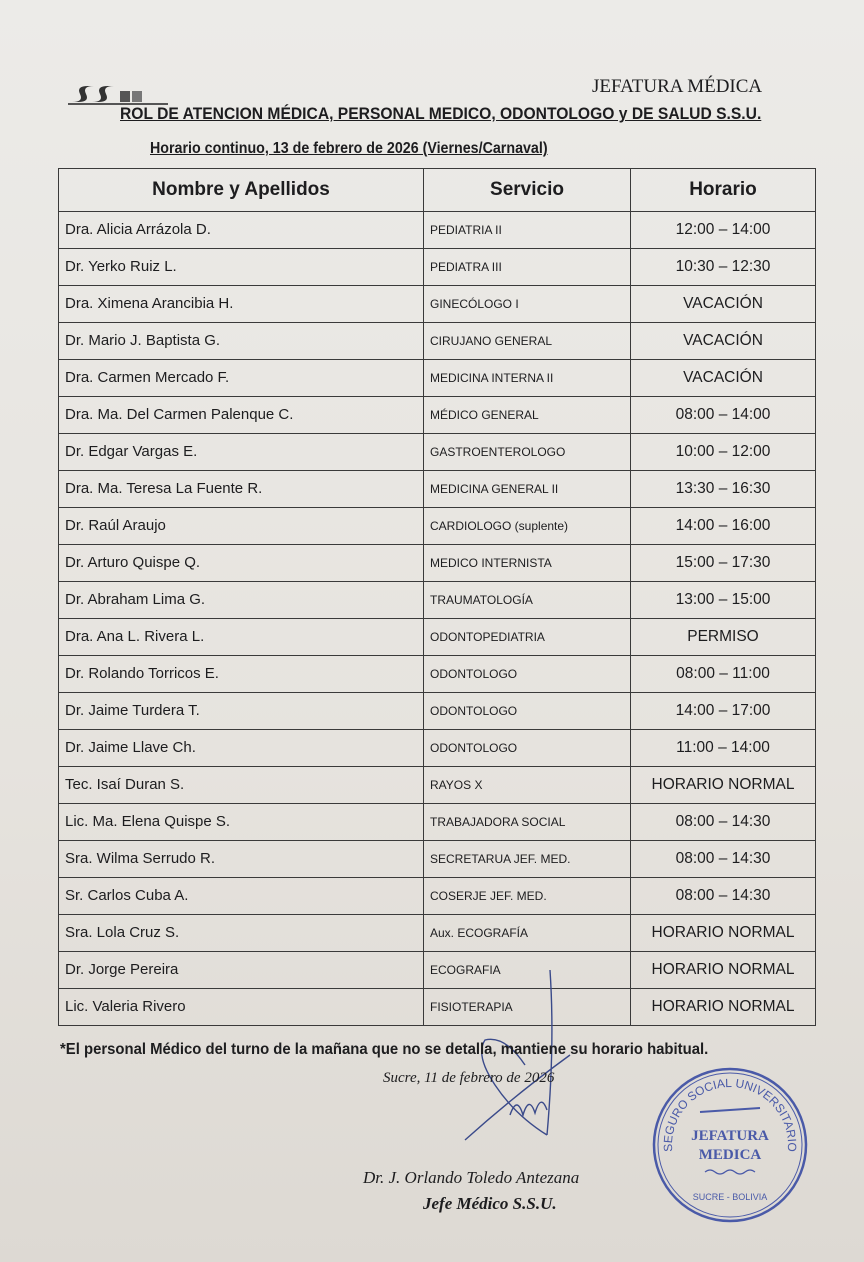  Describe the element at coordinates (241, 190) in the screenshot. I see `column-header-name: Nombre y Apellidos` at that location.